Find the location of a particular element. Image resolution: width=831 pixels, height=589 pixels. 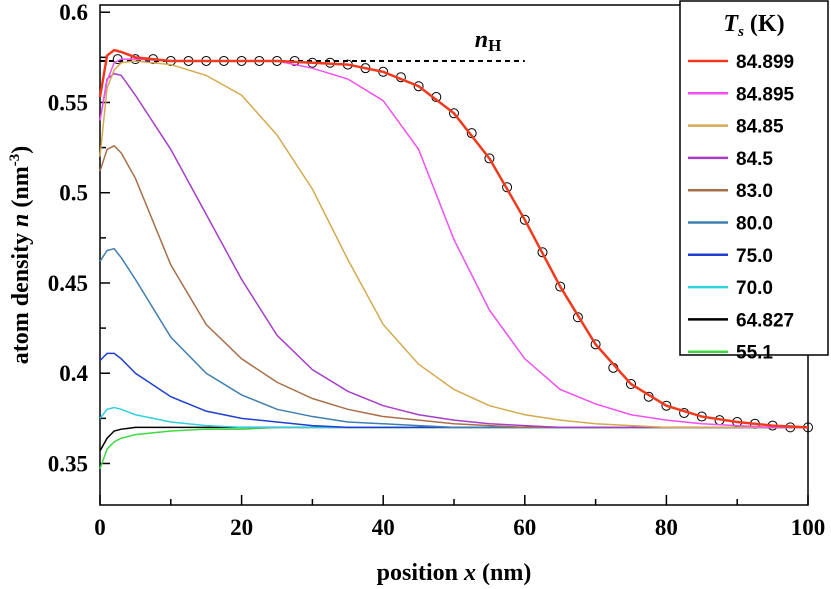

x-tick-label: 100 is located at coordinates (808, 527).